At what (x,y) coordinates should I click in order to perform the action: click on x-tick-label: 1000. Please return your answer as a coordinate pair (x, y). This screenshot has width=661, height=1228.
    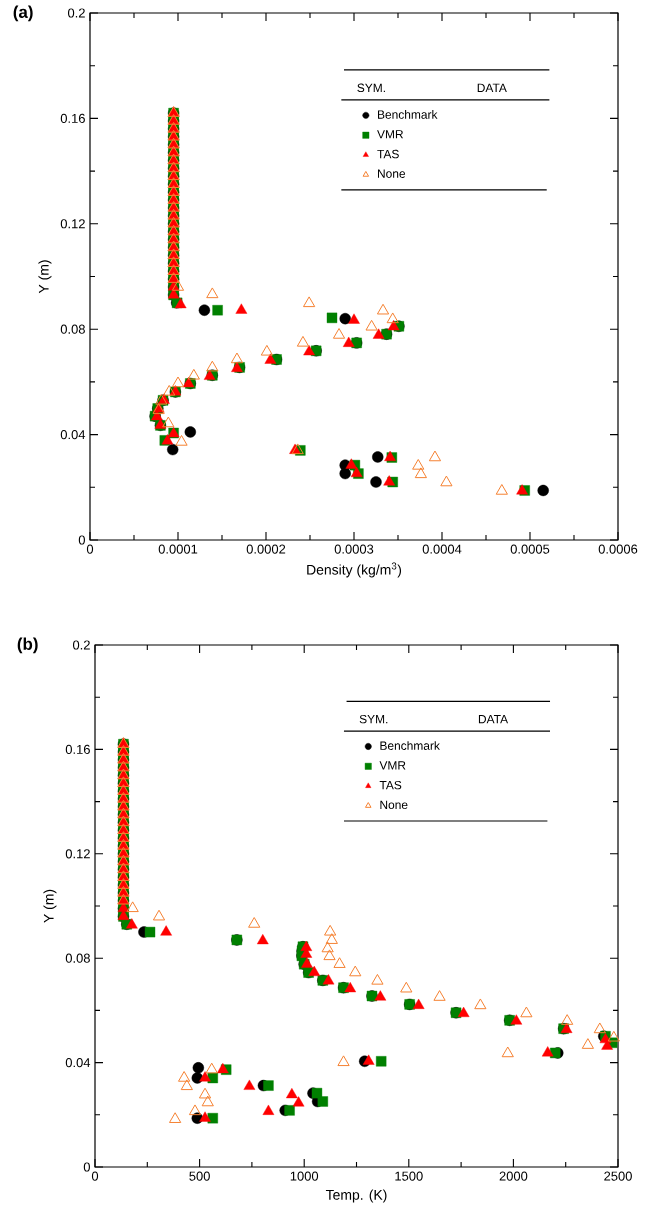
    Looking at the image, I should click on (304, 1176).